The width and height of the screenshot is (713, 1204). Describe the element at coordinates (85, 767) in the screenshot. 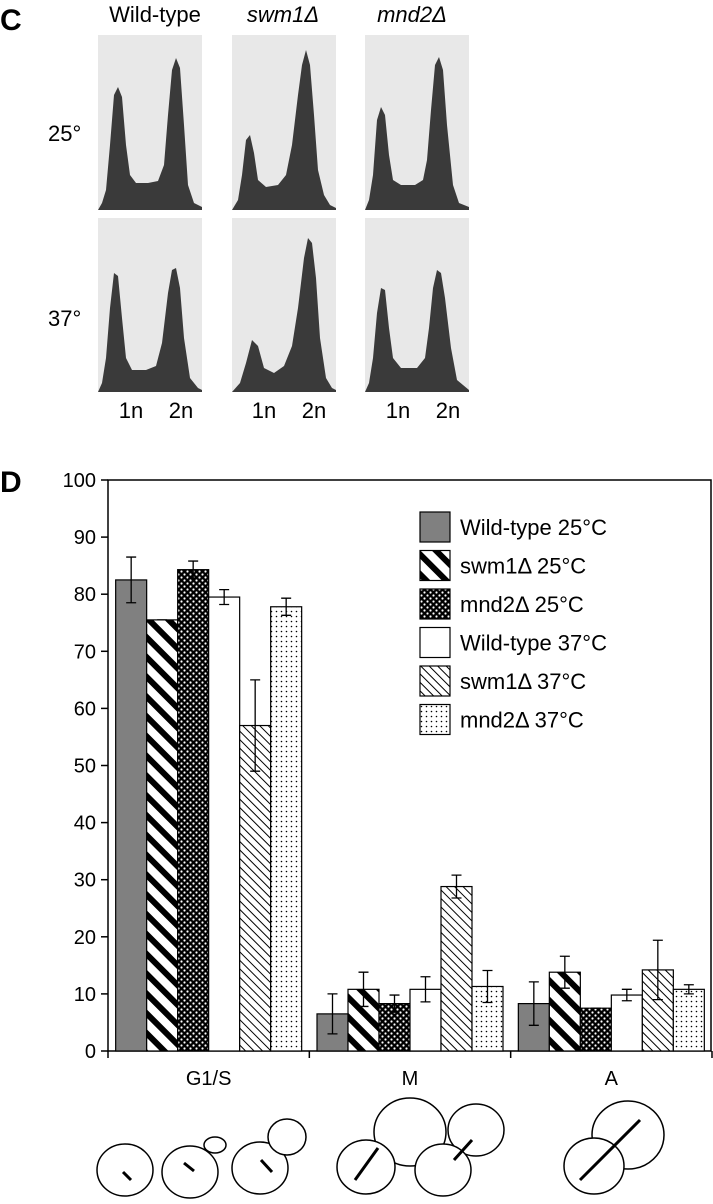

I see `y-tick-label: 50` at that location.